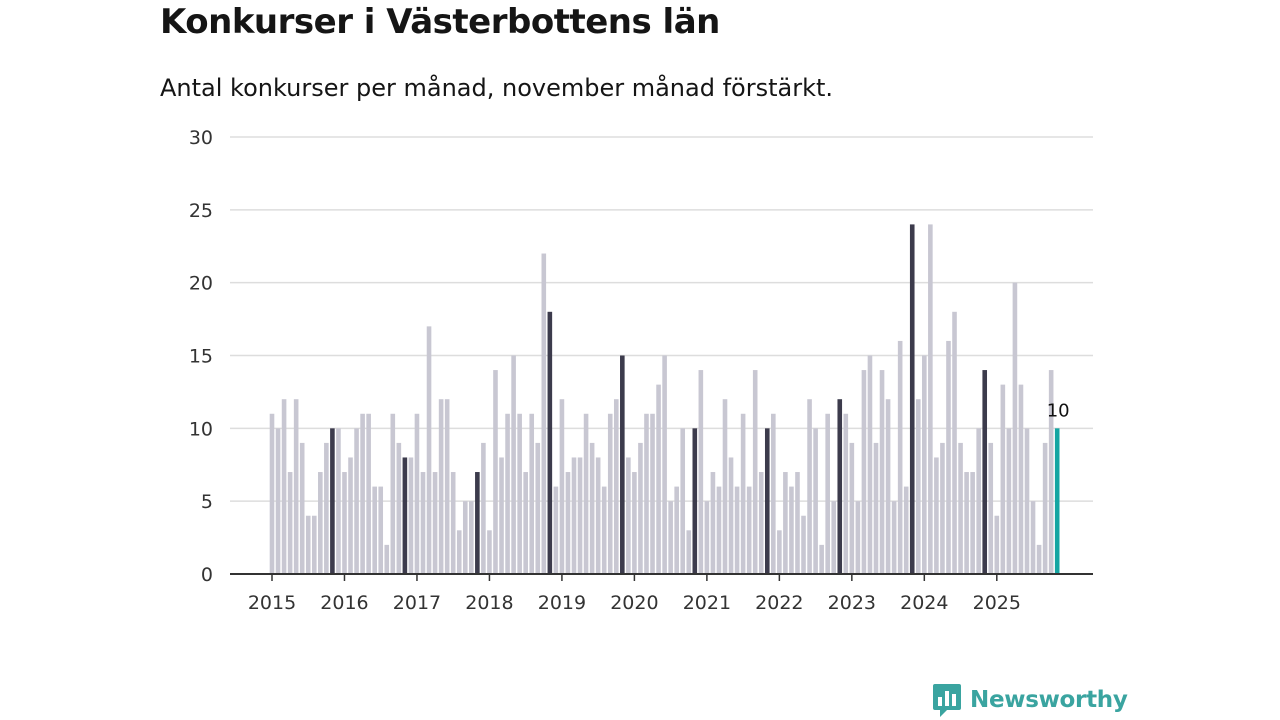 The width and height of the screenshot is (1280, 720). Describe the element at coordinates (272, 603) in the screenshot. I see `x-tick-label: 2015` at that location.